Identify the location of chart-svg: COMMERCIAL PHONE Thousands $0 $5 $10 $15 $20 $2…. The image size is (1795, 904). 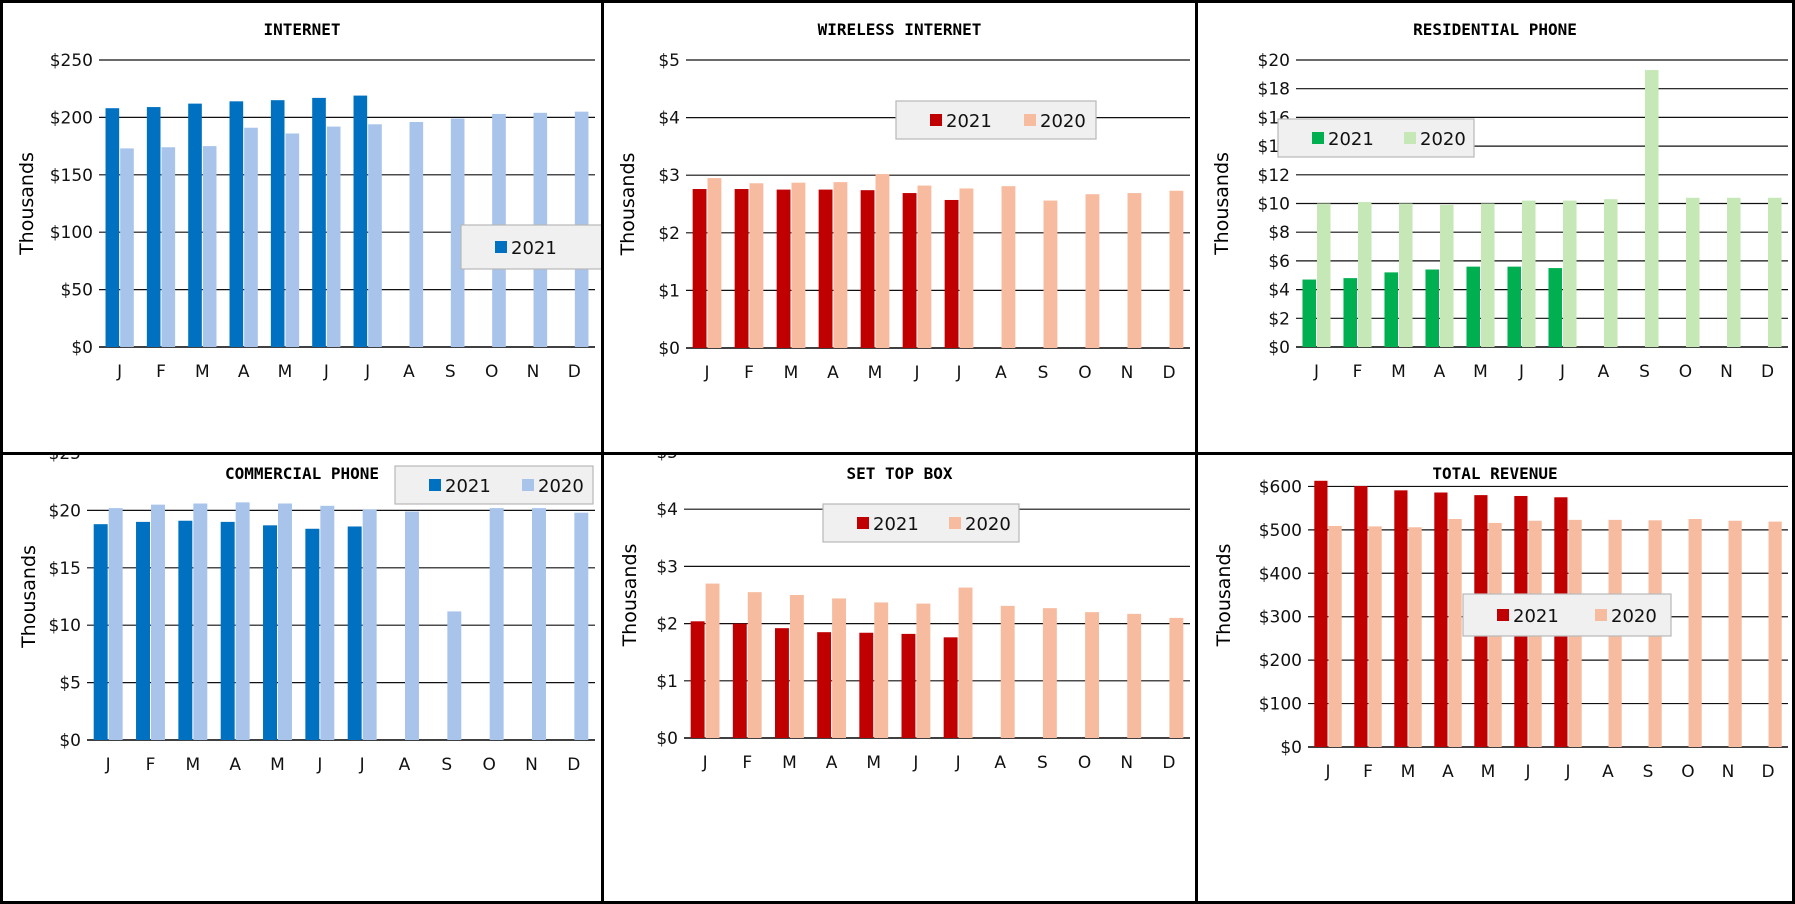
(306, 615).